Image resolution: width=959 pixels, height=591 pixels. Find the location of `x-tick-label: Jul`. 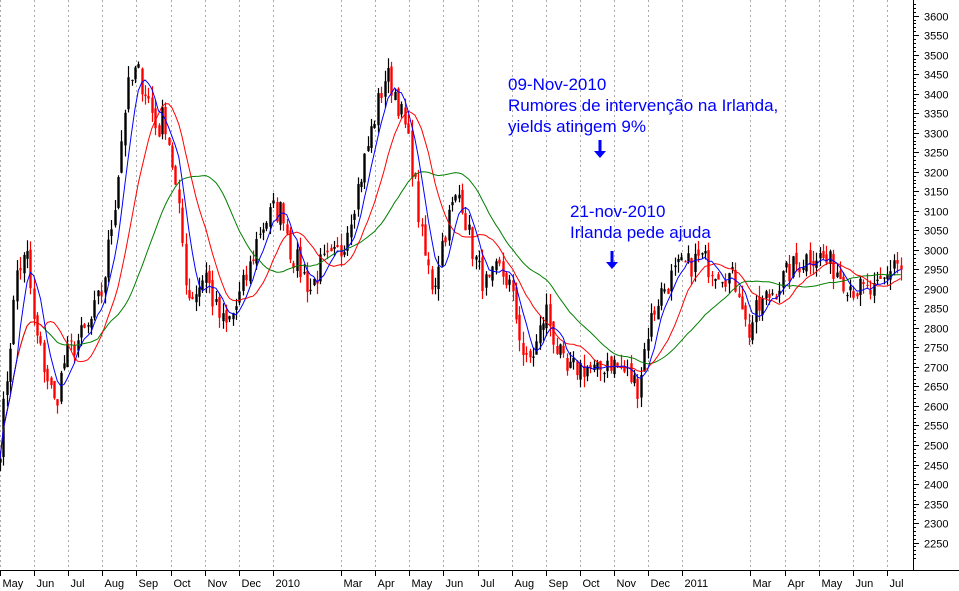

x-tick-label: Jul is located at coordinates (78, 584).